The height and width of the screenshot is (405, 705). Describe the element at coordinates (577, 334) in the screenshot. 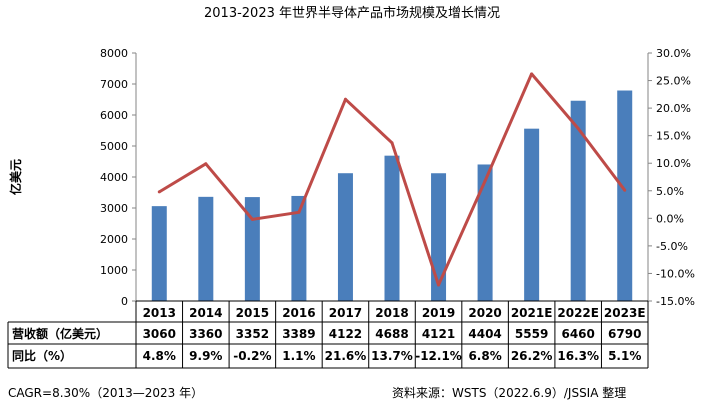

I see `revenue-value-label: 6460` at that location.